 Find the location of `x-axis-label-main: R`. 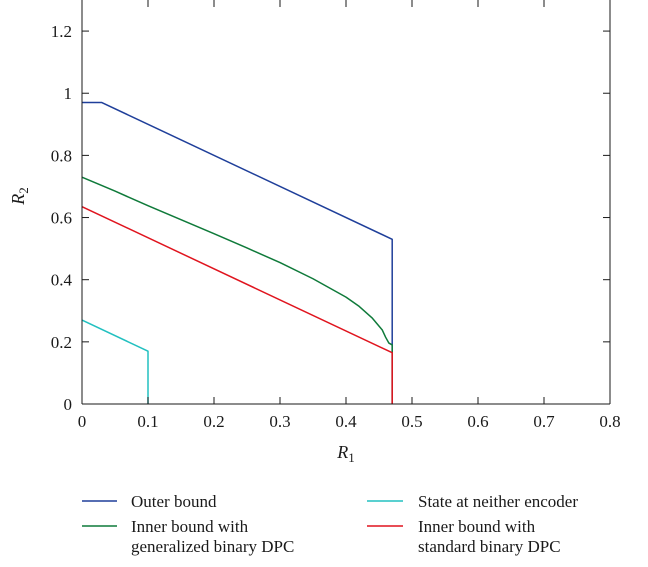

x-axis-label-main: R is located at coordinates (342, 452).